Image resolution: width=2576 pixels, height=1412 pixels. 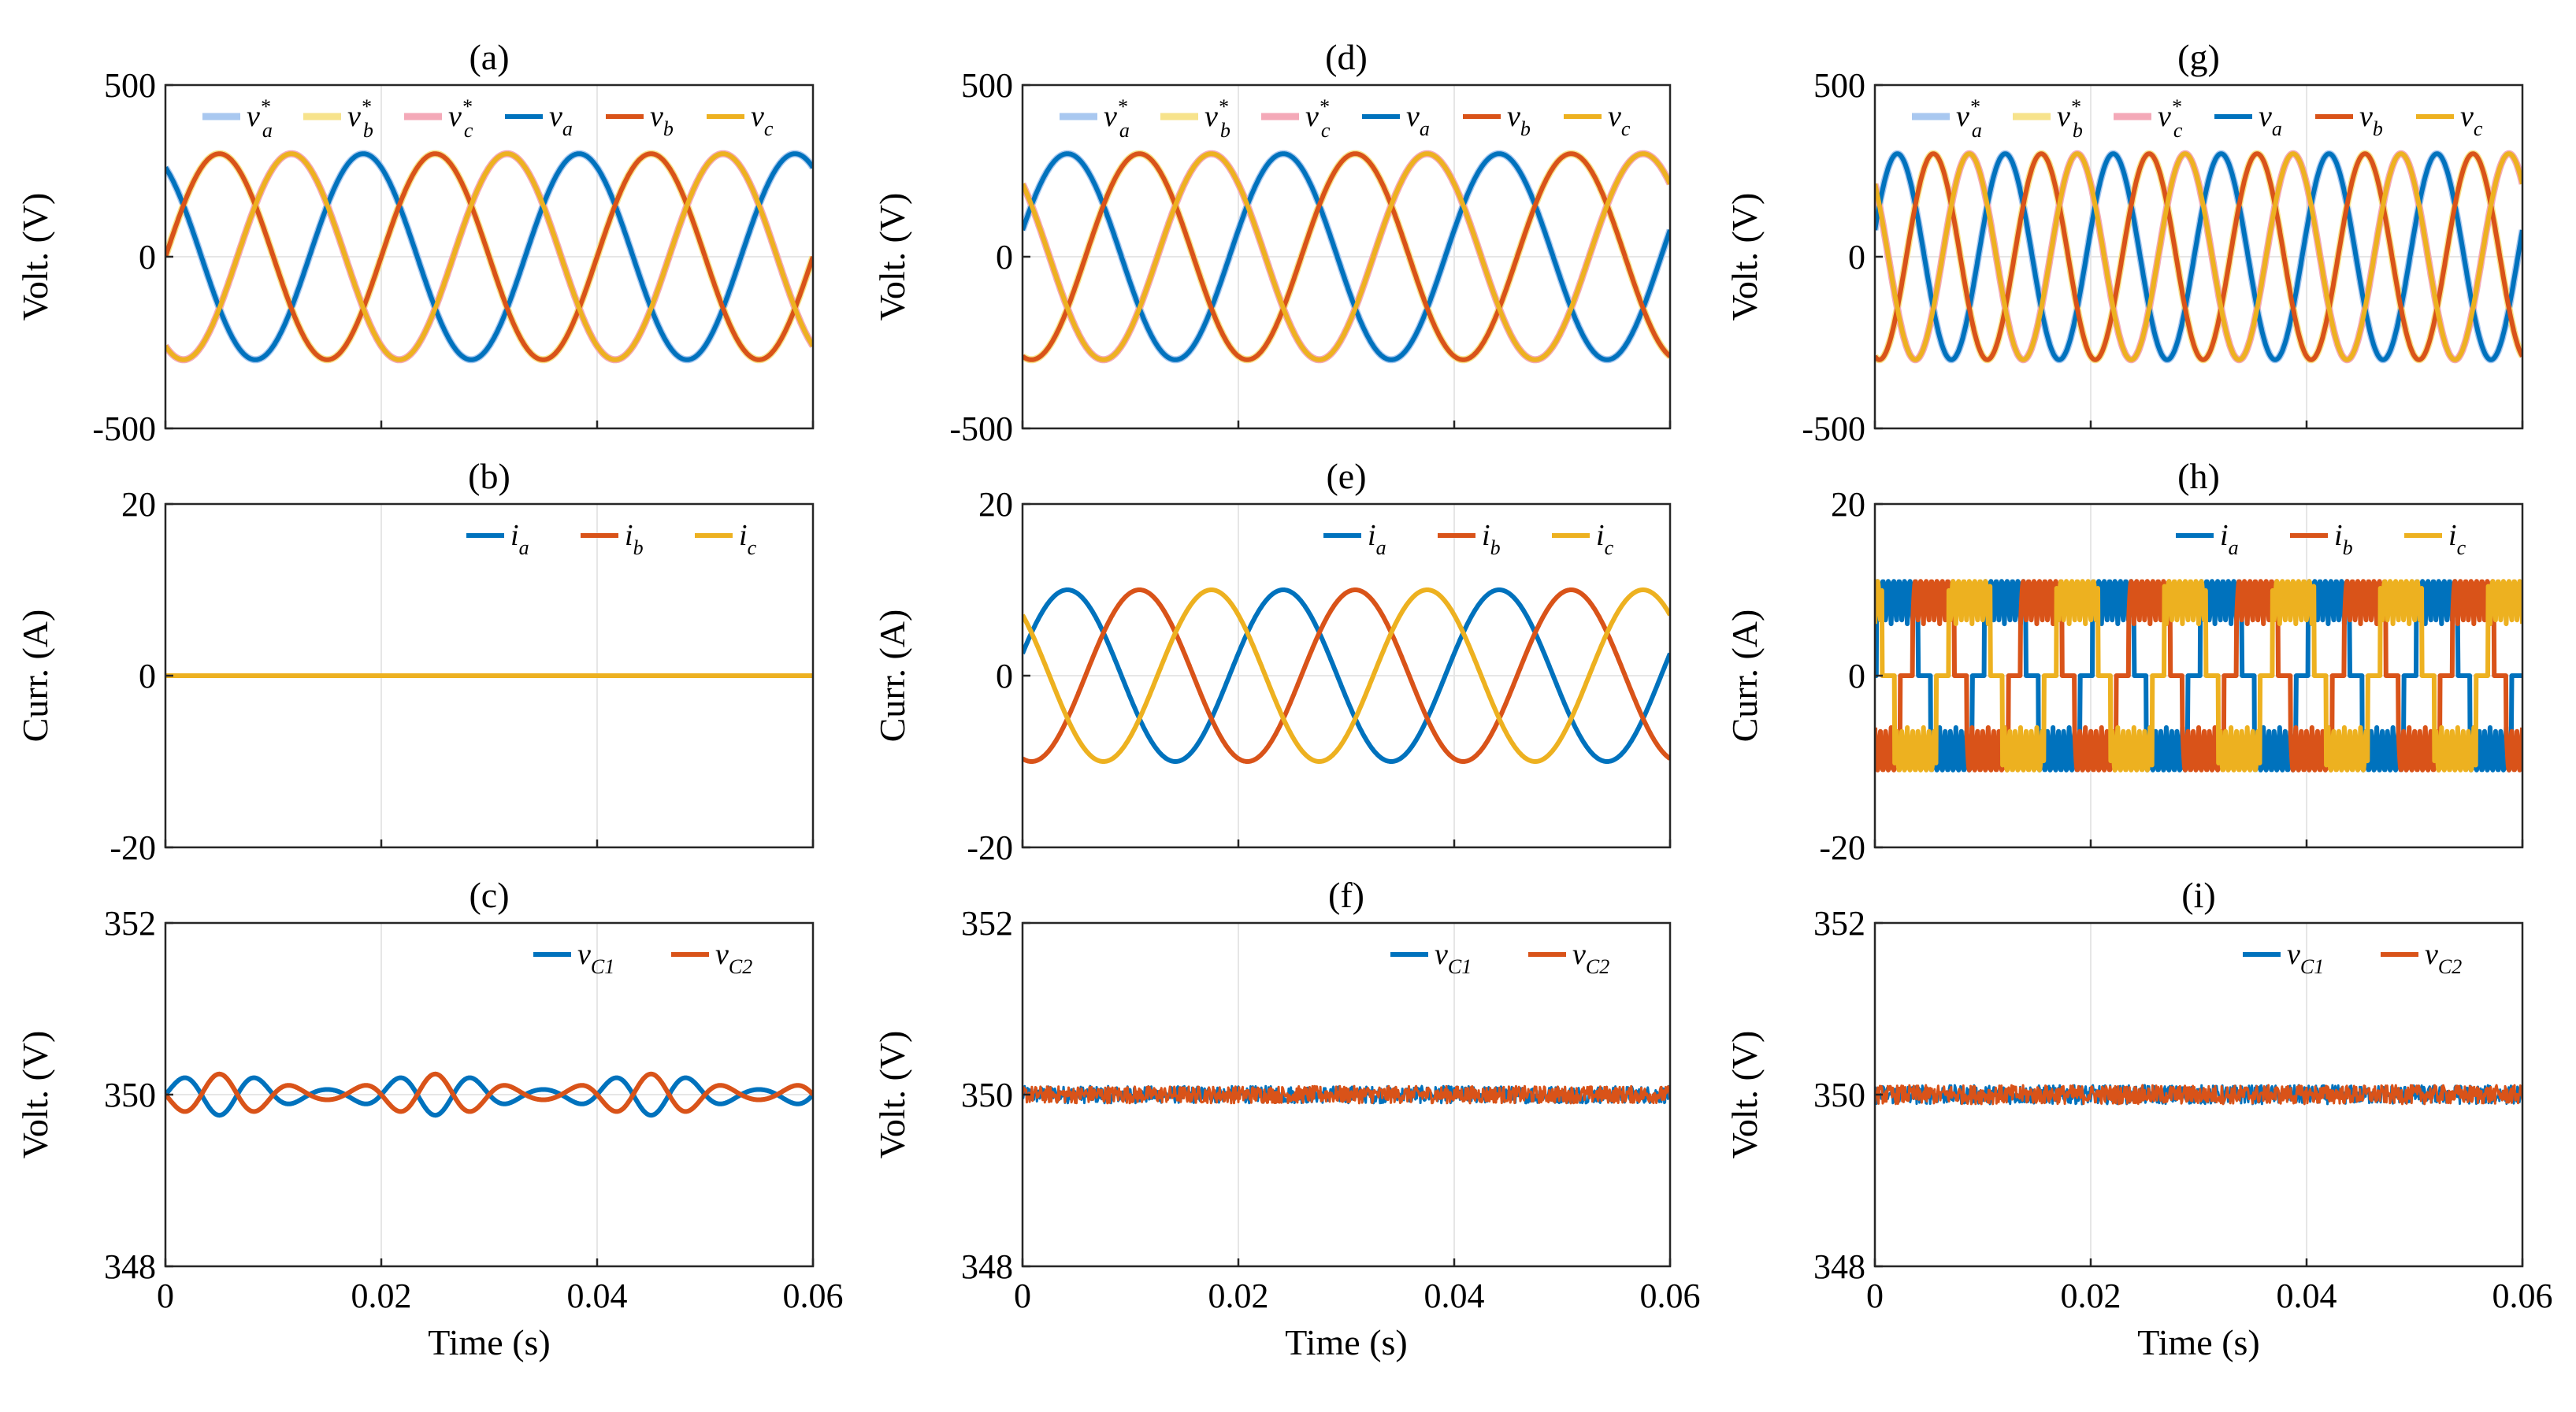 I want to click on legend-label: ib, so click(x=1491, y=539).